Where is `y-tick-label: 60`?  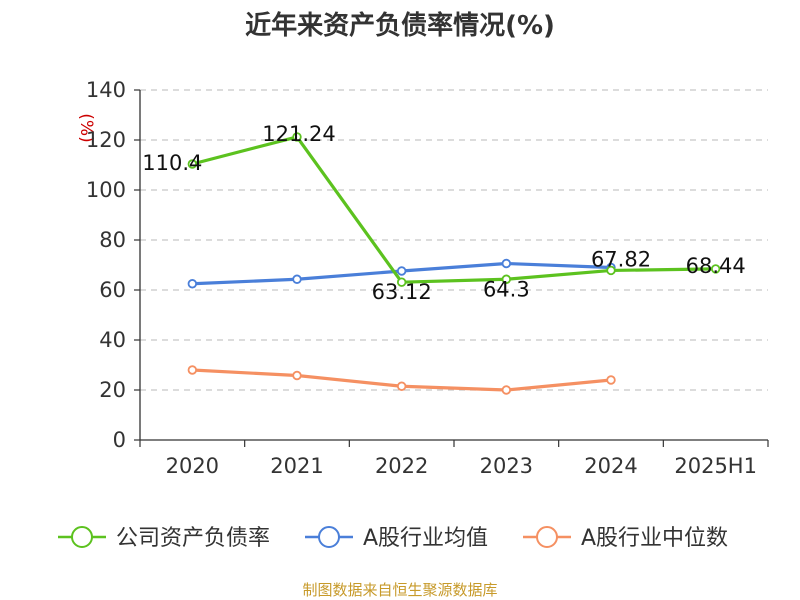
y-tick-label: 60 is located at coordinates (112, 290).